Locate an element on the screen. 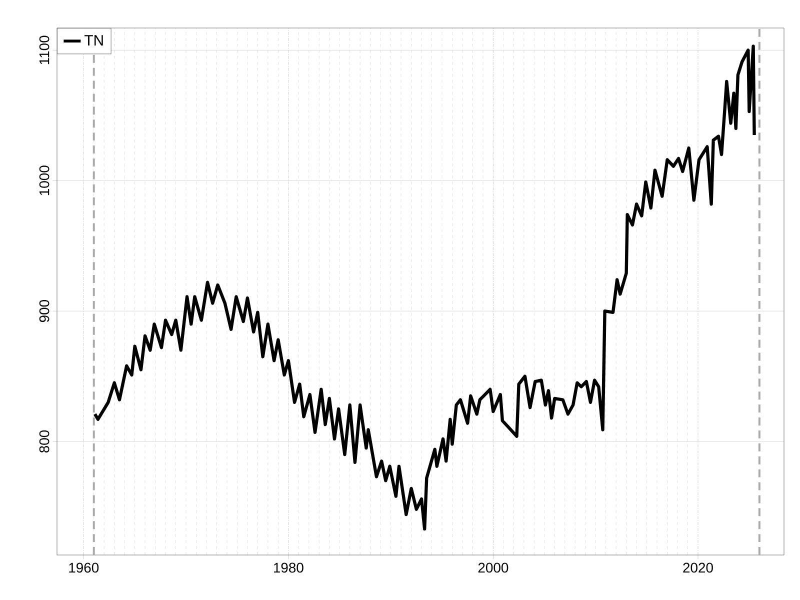 This screenshot has height=600, width=800. y-tick-label: 1100 is located at coordinates (44, 50).